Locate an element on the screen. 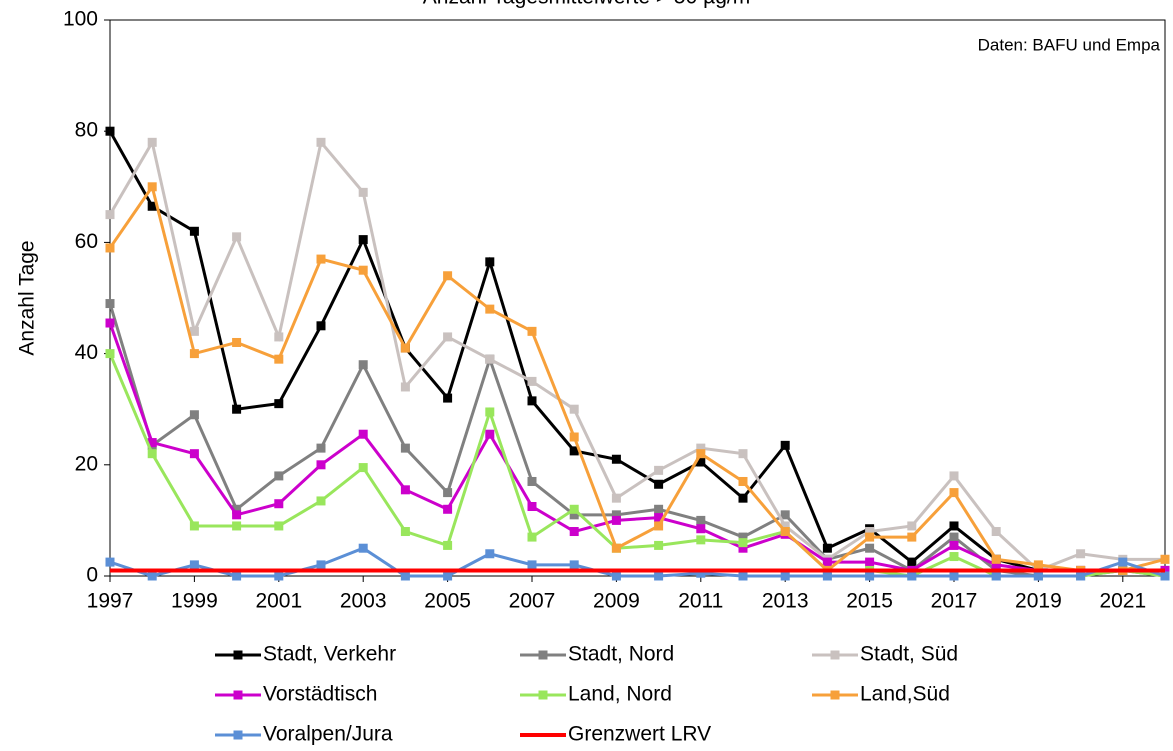 This screenshot has width=1173, height=751. legend-label: Vorstädtisch is located at coordinates (320, 694).